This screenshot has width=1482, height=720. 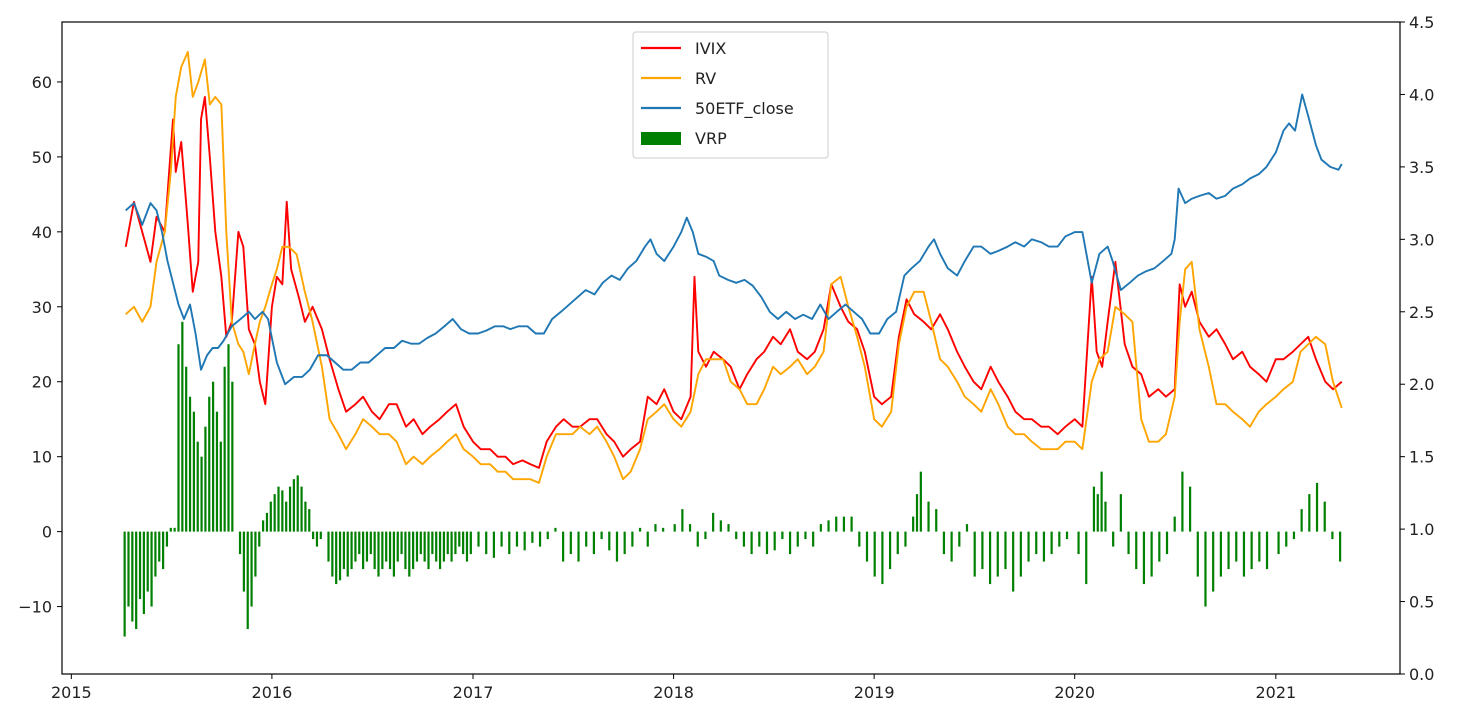 I want to click on y-right-tick-label: 3.5, so click(x=1421, y=167).